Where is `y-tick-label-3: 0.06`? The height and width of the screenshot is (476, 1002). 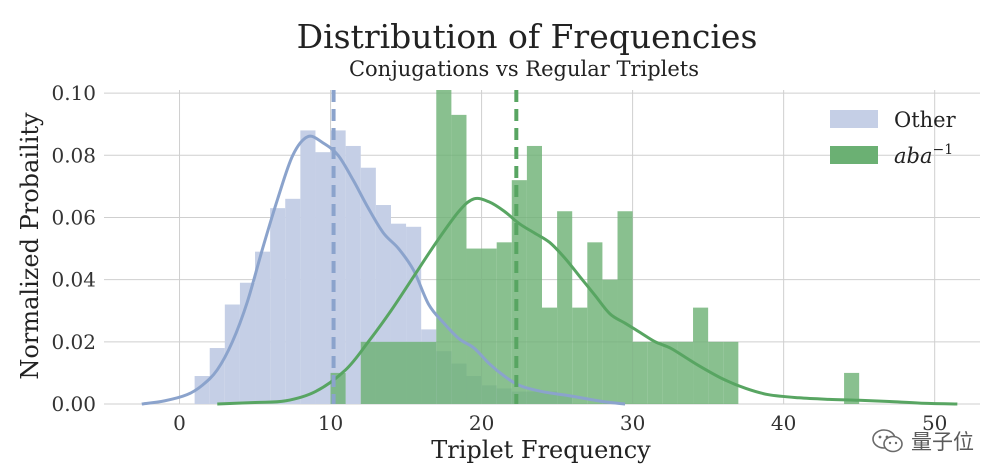 y-tick-label-3: 0.06 is located at coordinates (73, 217).